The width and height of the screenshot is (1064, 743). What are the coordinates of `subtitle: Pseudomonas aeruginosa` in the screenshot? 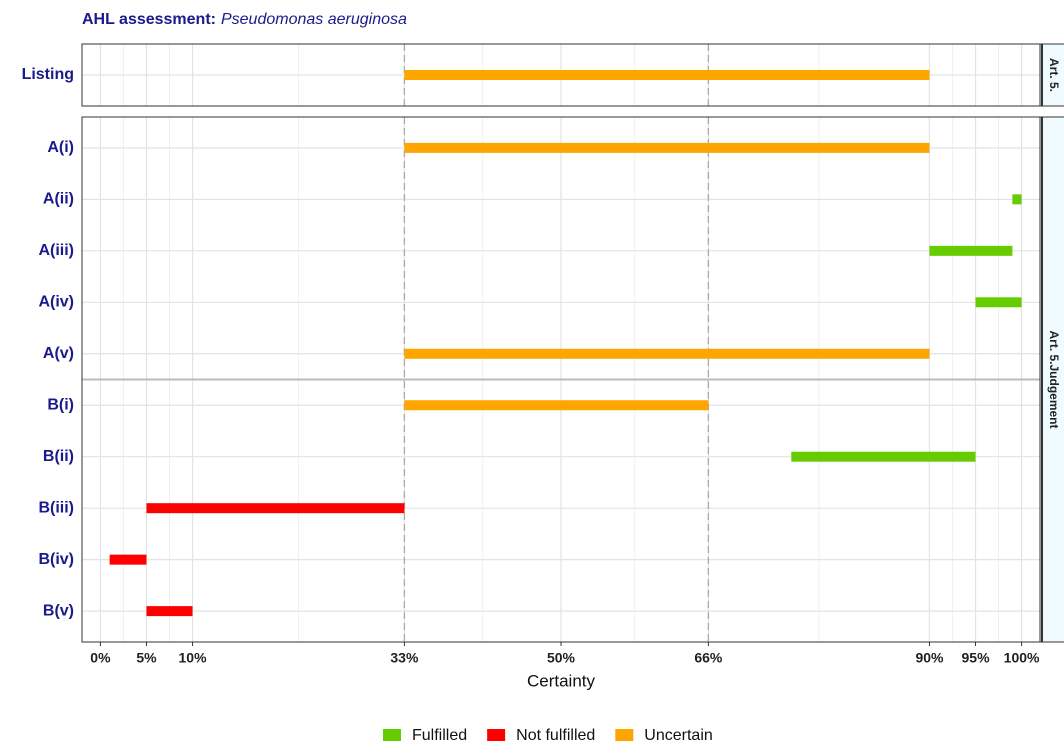 It's located at (314, 19).